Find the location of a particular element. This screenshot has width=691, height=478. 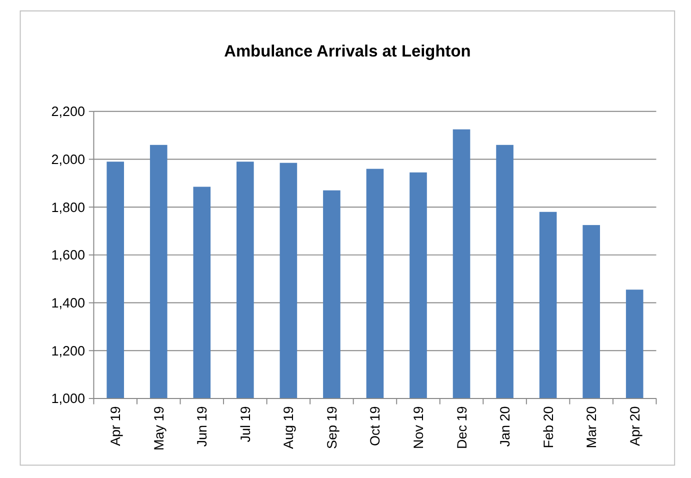

y-tick-label: 1,600 is located at coordinates (68, 255).